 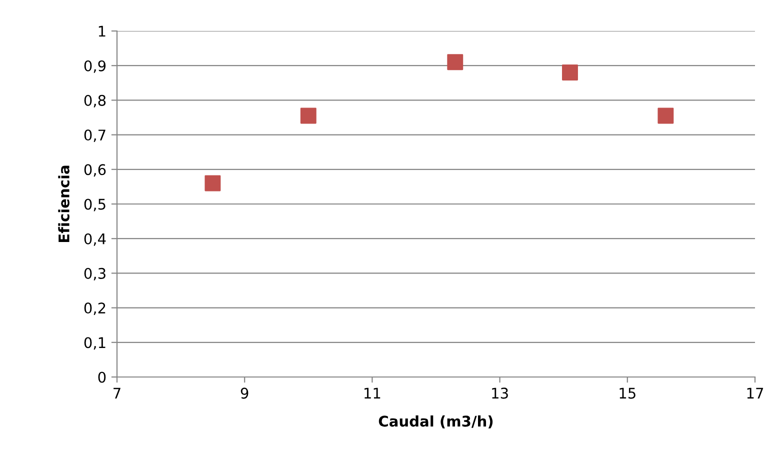 What do you see at coordinates (755, 393) in the screenshot?
I see `x-tick-label: 17` at bounding box center [755, 393].